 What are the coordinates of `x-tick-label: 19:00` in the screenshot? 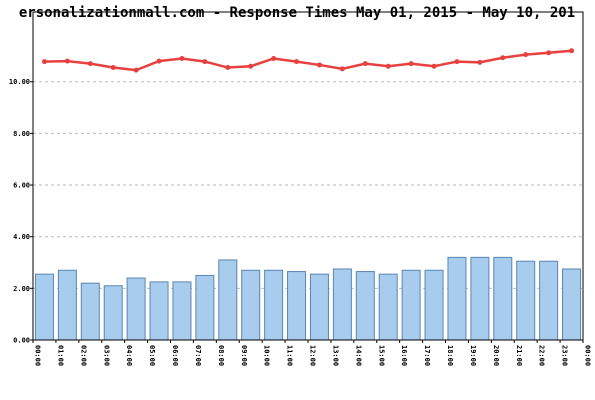 It's located at (473, 355).